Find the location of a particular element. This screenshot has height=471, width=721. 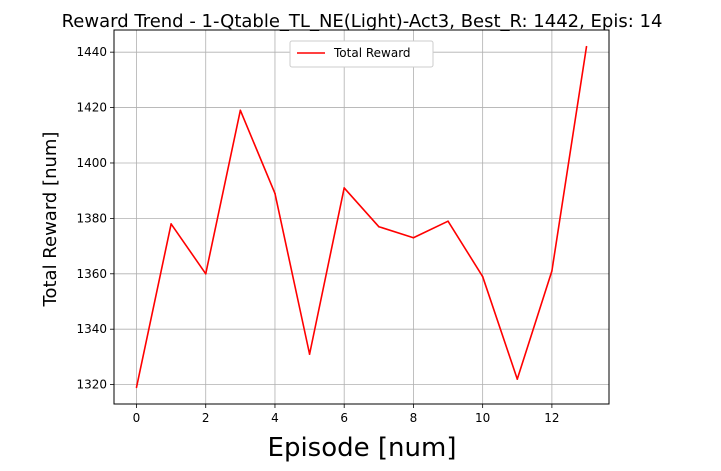

legend: Total Reward is located at coordinates (361, 54).